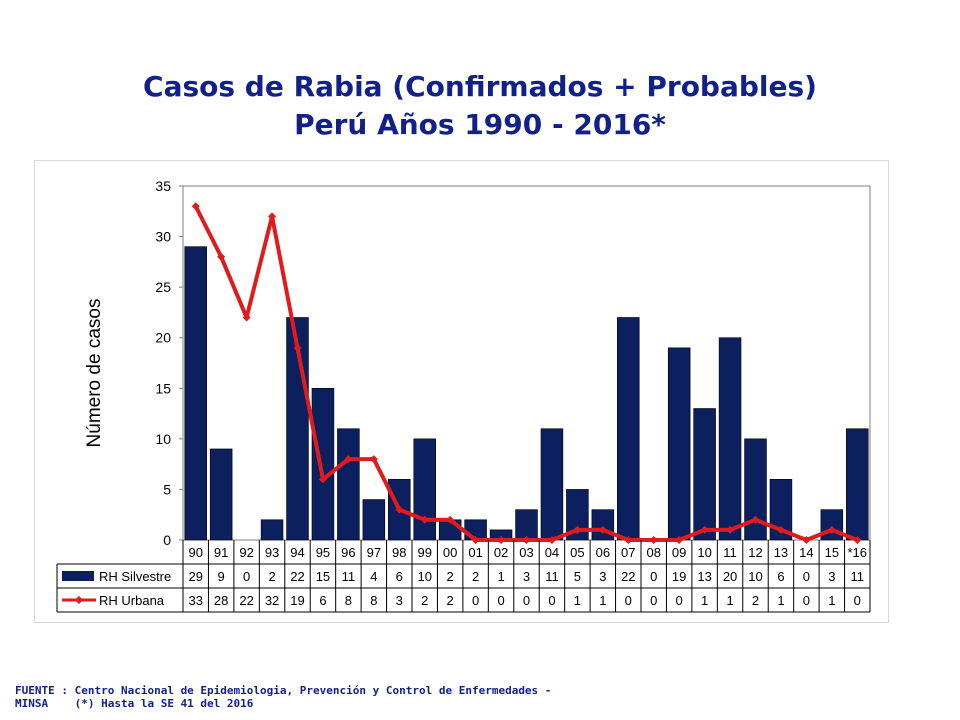 The height and width of the screenshot is (720, 960). I want to click on y-tick-label: 5, so click(167, 489).